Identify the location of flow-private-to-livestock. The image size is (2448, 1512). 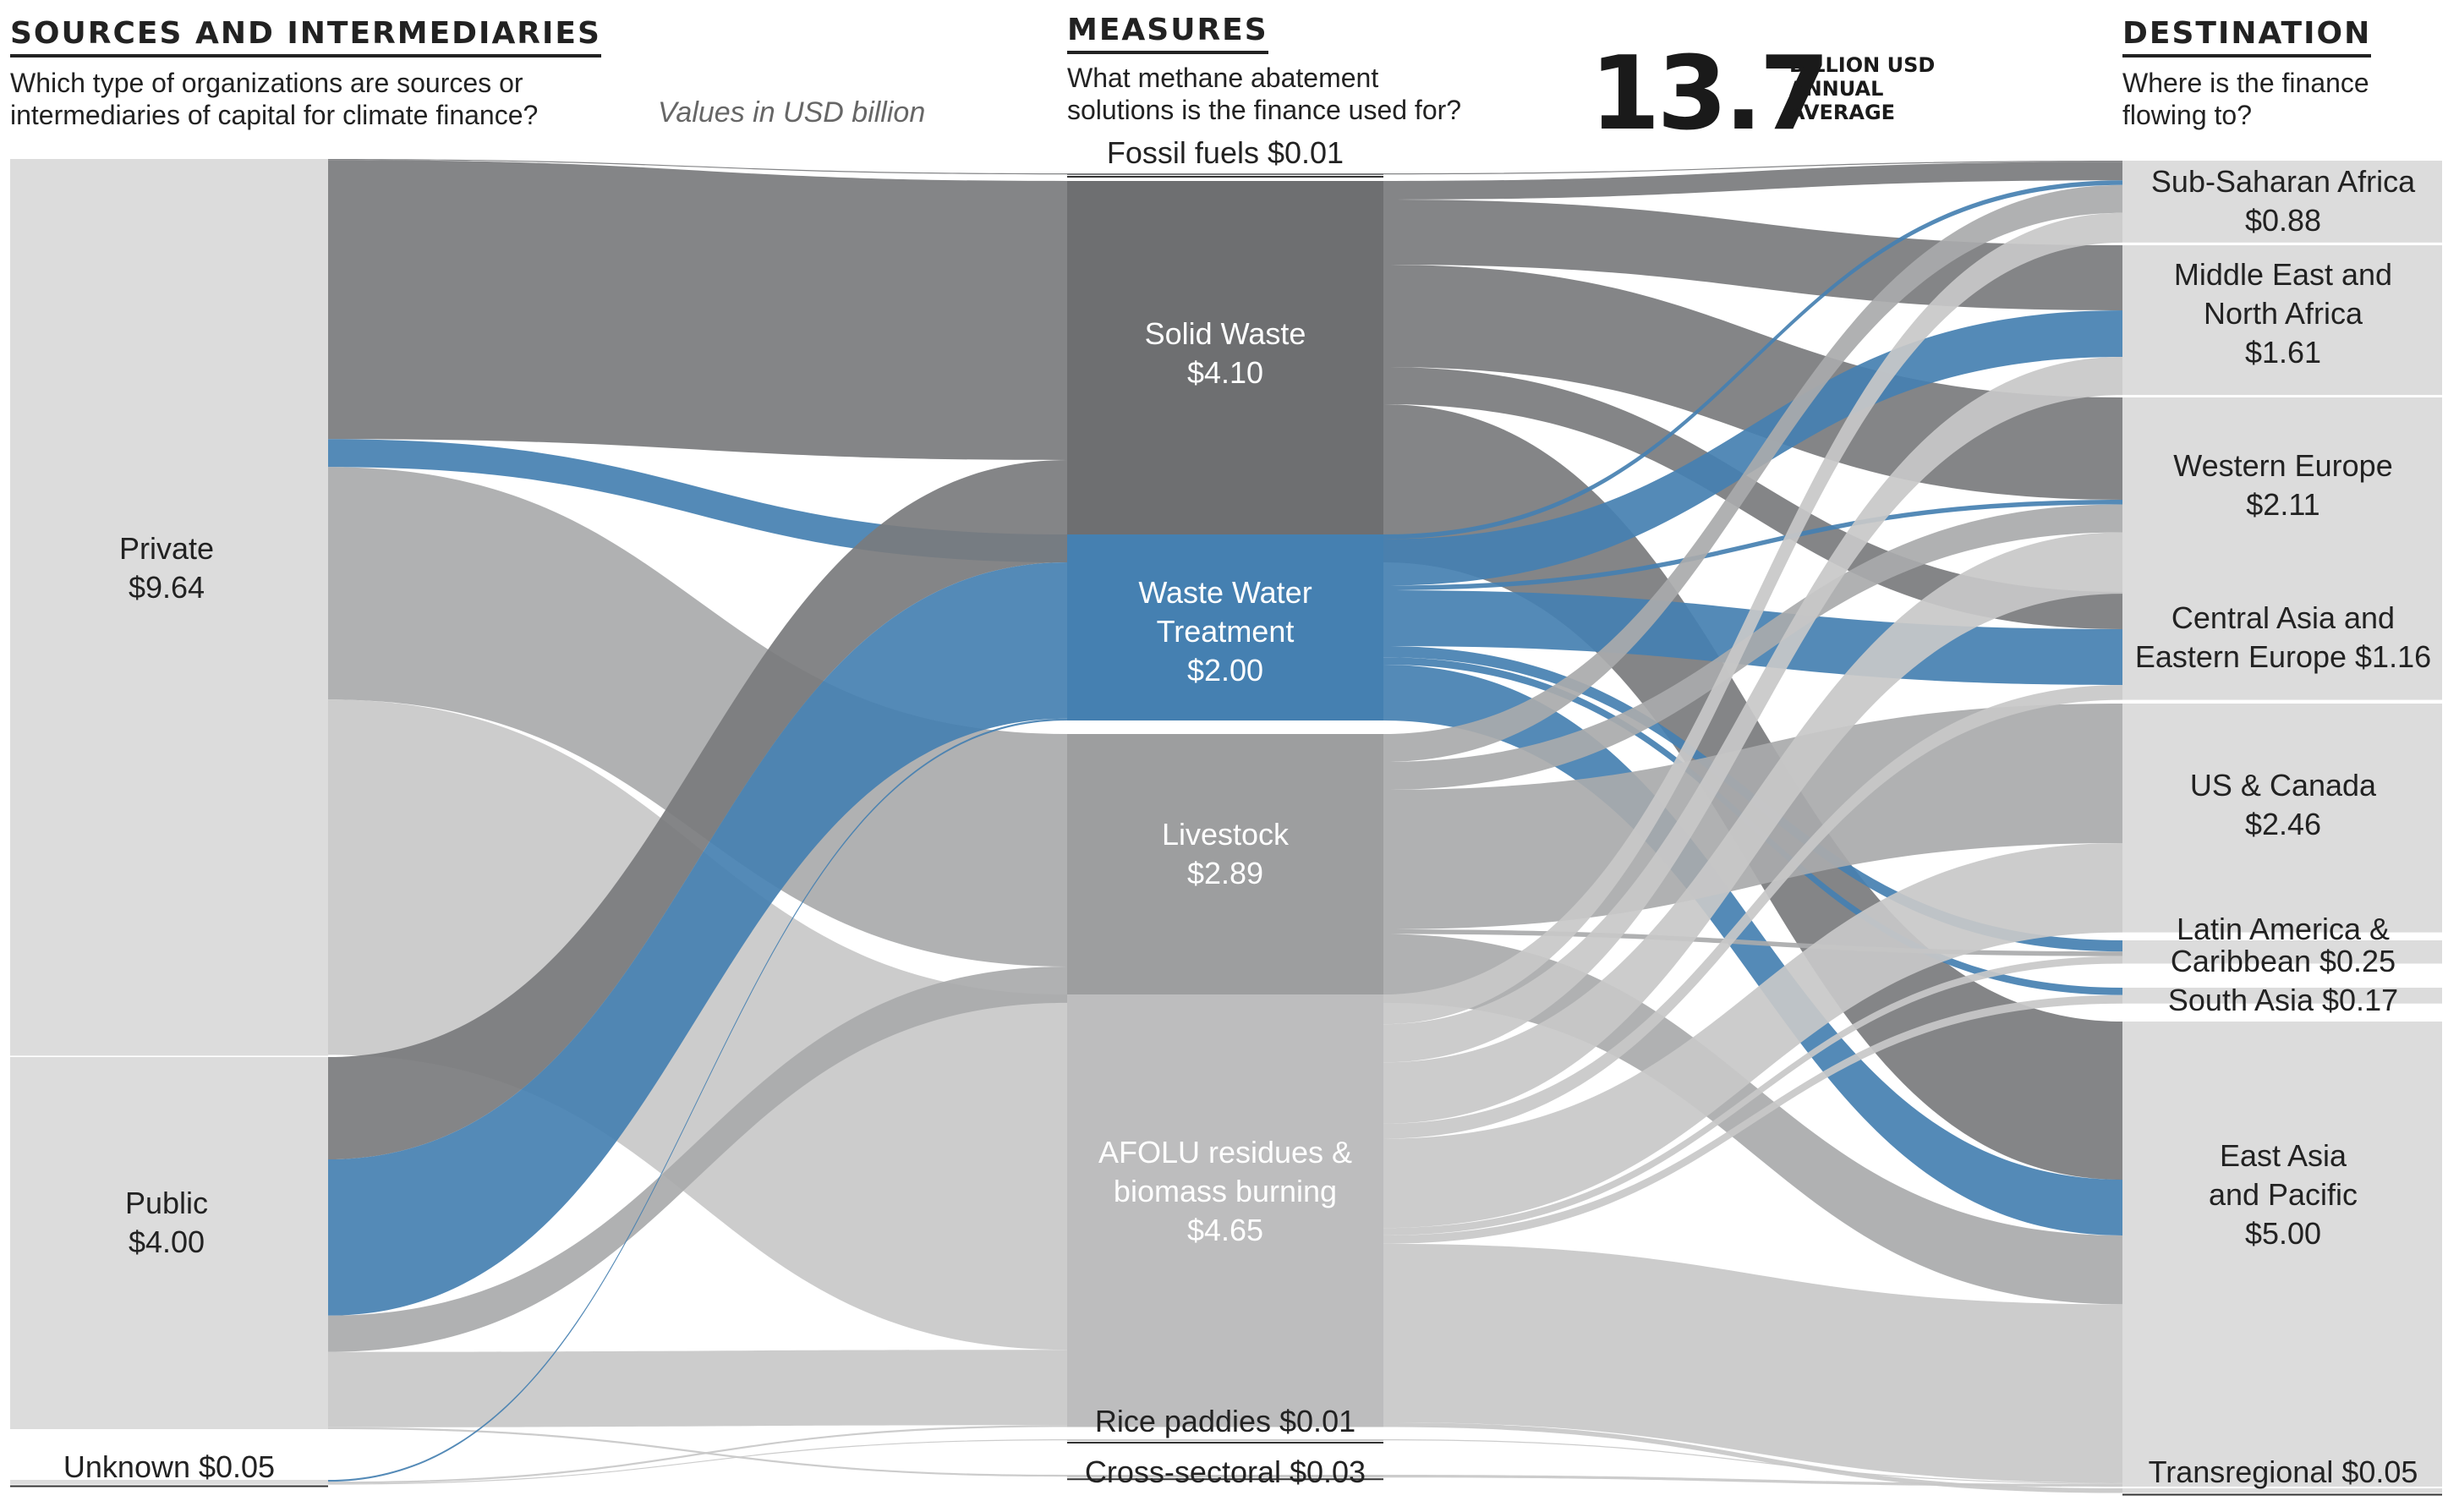
(698, 717).